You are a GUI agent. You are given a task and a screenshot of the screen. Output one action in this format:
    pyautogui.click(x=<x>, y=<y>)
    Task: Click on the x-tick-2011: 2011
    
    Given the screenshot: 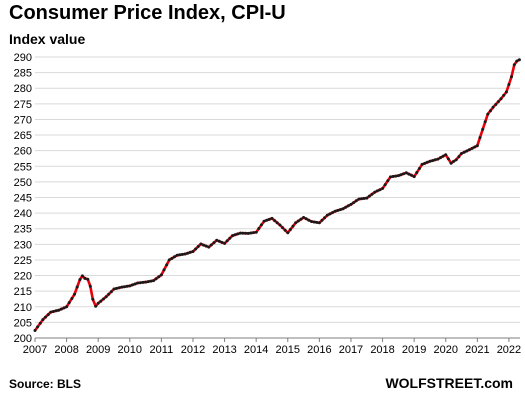 What is the action you would take?
    pyautogui.click(x=162, y=350)
    